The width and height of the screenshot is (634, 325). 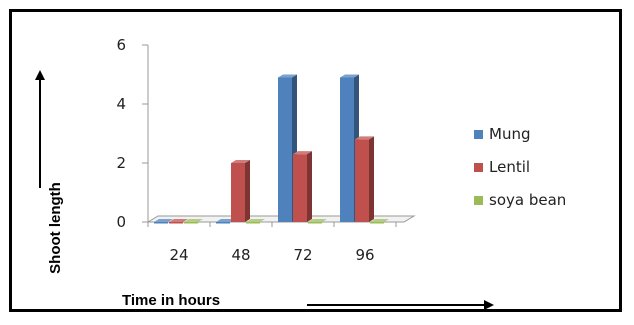 I want to click on y-tick-label: 6, so click(x=121, y=45).